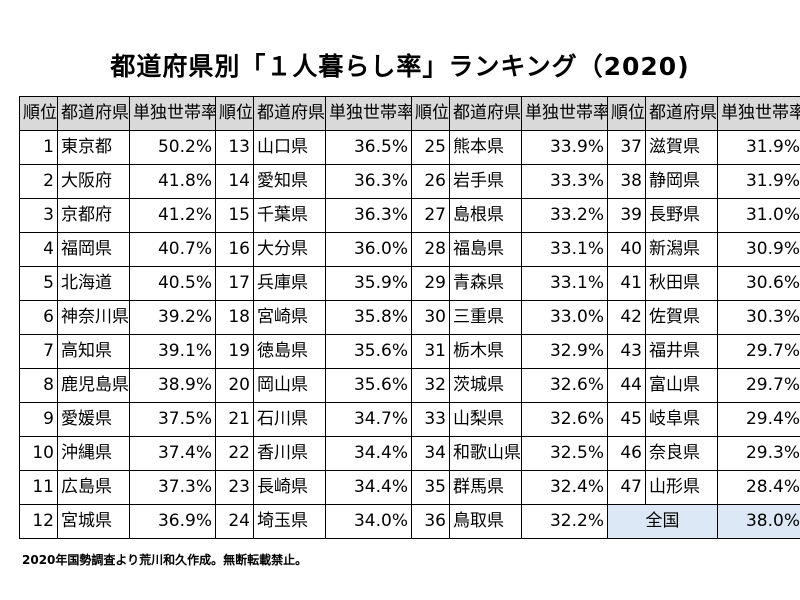 The height and width of the screenshot is (600, 800). I want to click on rank-cell: 40, so click(626, 249).